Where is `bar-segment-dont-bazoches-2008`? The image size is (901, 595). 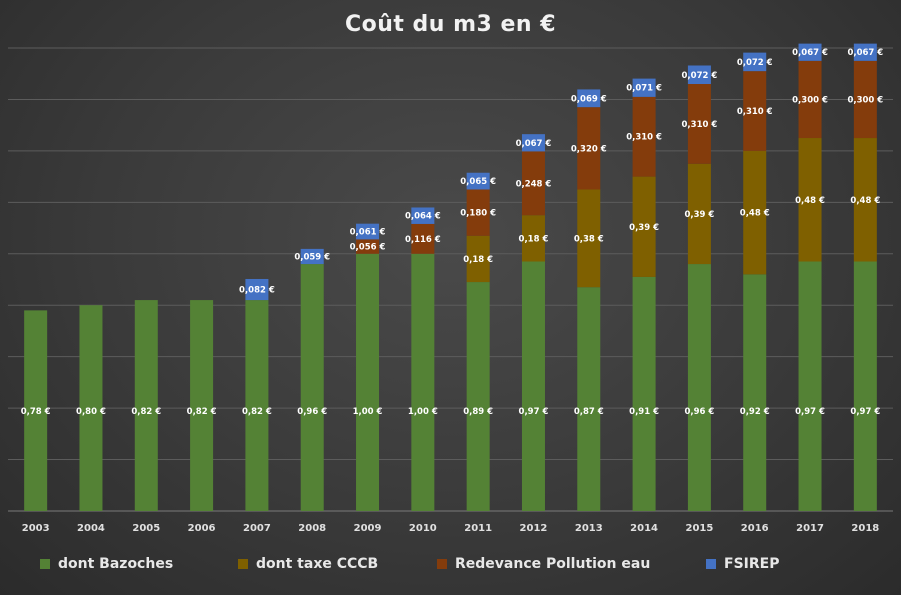 bar-segment-dont-bazoches-2008 is located at coordinates (312, 387).